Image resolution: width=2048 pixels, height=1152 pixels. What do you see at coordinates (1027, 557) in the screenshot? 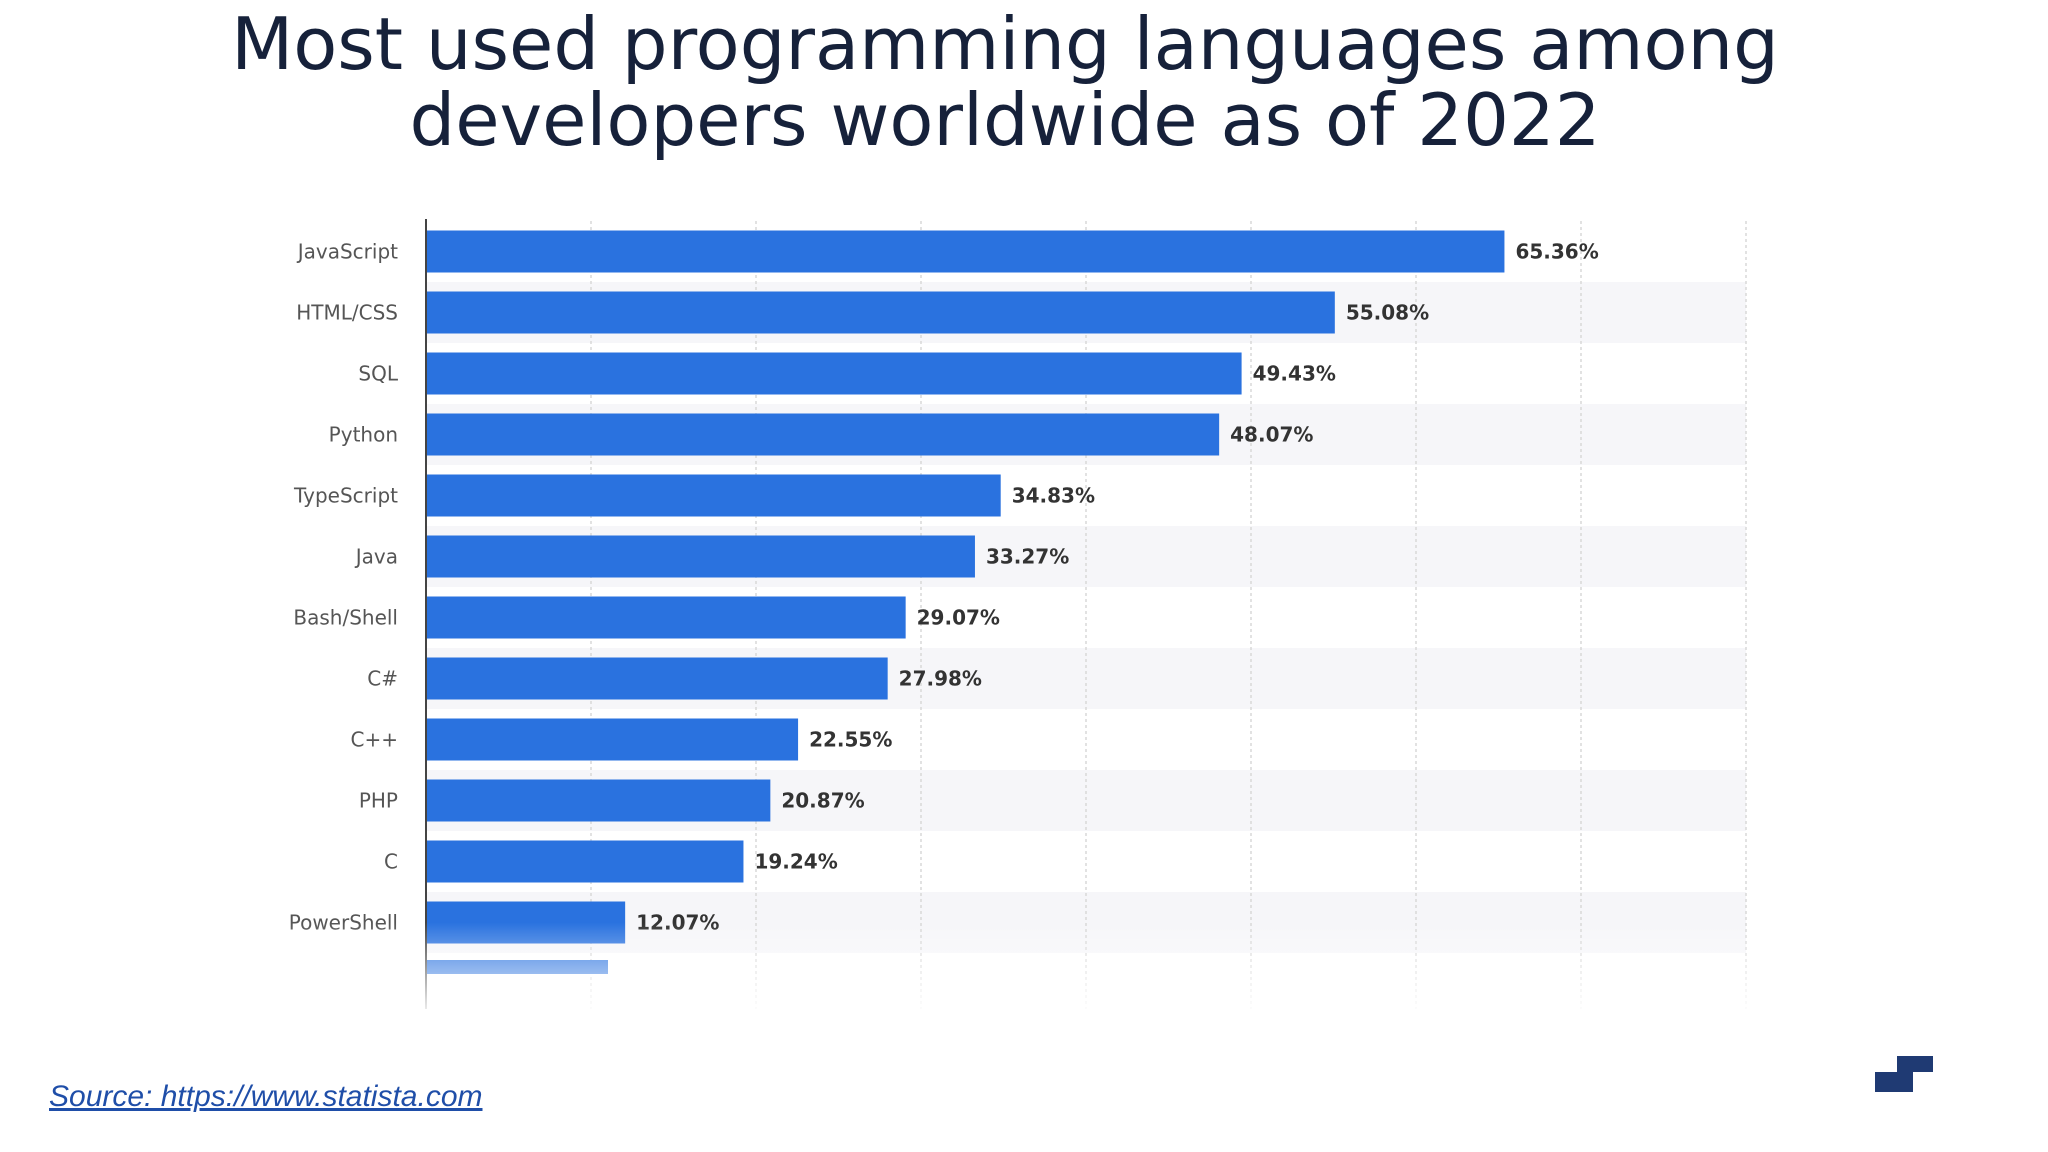
I see `value-label: 33.27%` at bounding box center [1027, 557].